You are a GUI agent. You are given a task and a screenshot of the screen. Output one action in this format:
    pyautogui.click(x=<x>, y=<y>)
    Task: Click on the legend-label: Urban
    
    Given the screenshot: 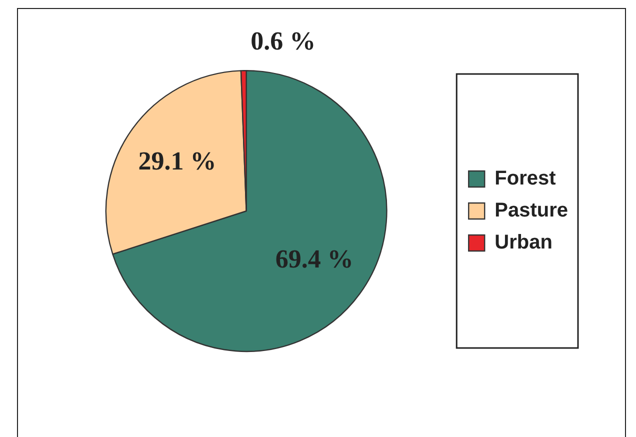 What is the action you would take?
    pyautogui.click(x=523, y=243)
    